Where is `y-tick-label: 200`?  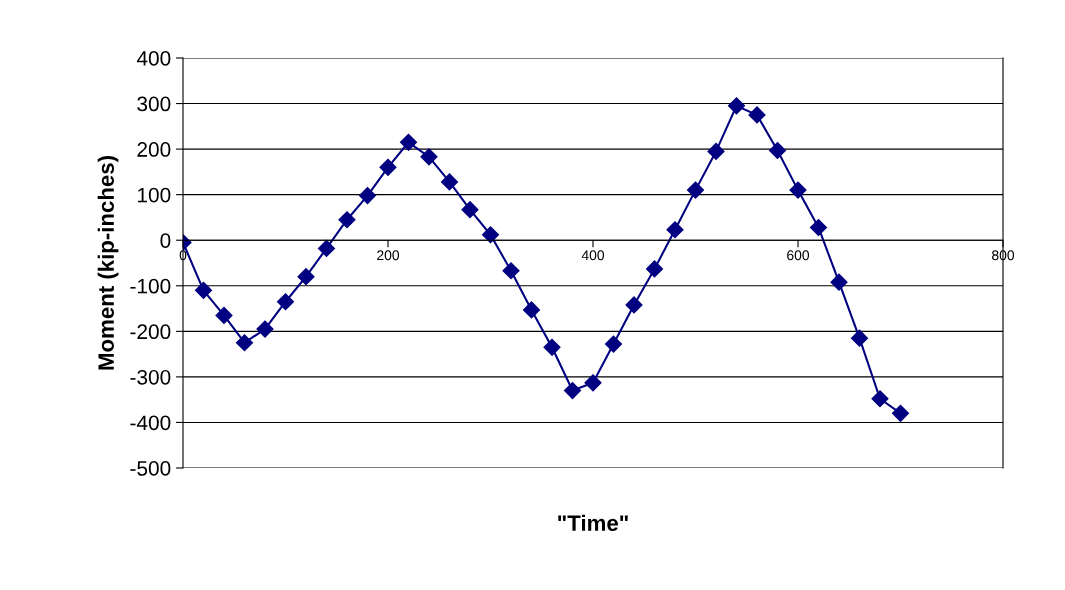 y-tick-label: 200 is located at coordinates (154, 149).